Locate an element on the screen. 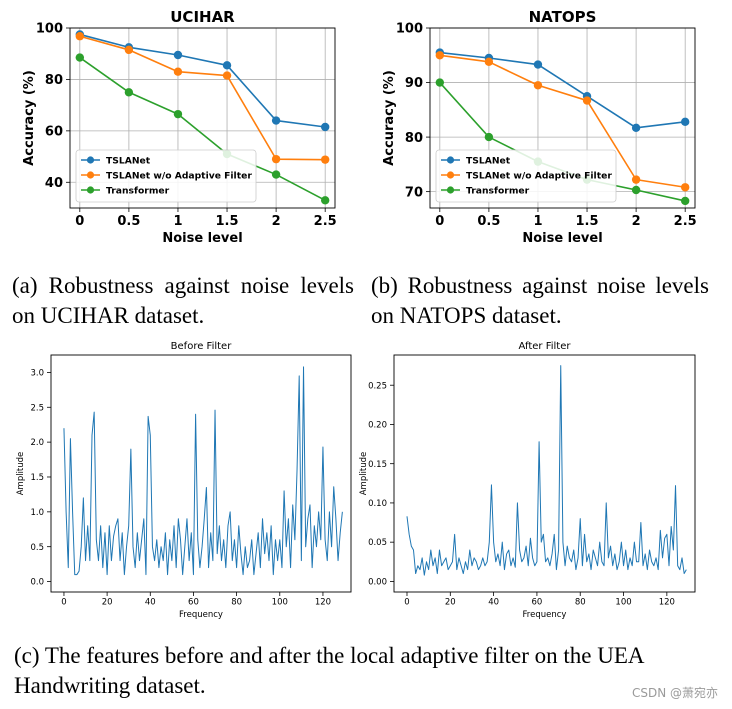  y-tick-label: 3.0 is located at coordinates (37, 373).